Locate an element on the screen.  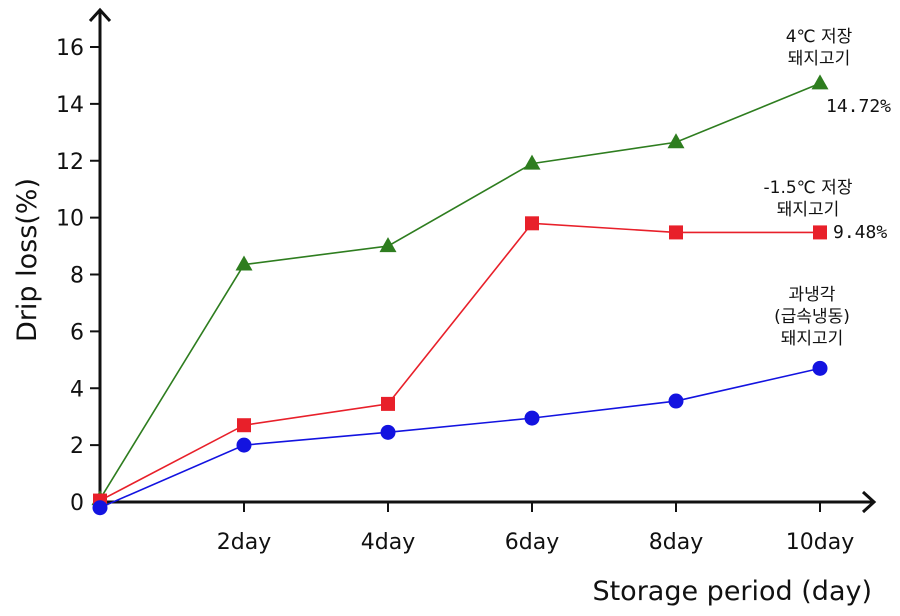
series-label: -1.5℃ 저장 is located at coordinates (808, 188).